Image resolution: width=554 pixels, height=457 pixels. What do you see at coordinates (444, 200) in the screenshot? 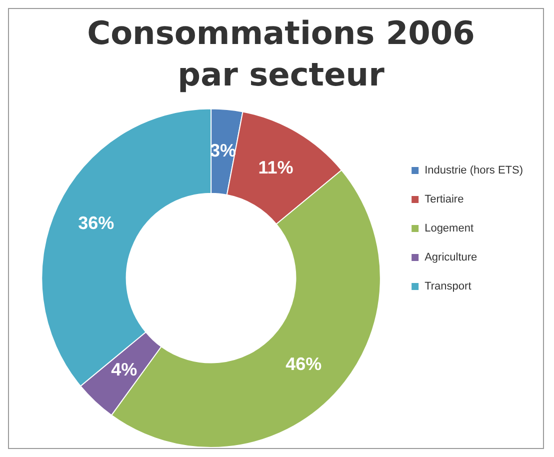
I see `legend-label: Tertiaire` at bounding box center [444, 200].